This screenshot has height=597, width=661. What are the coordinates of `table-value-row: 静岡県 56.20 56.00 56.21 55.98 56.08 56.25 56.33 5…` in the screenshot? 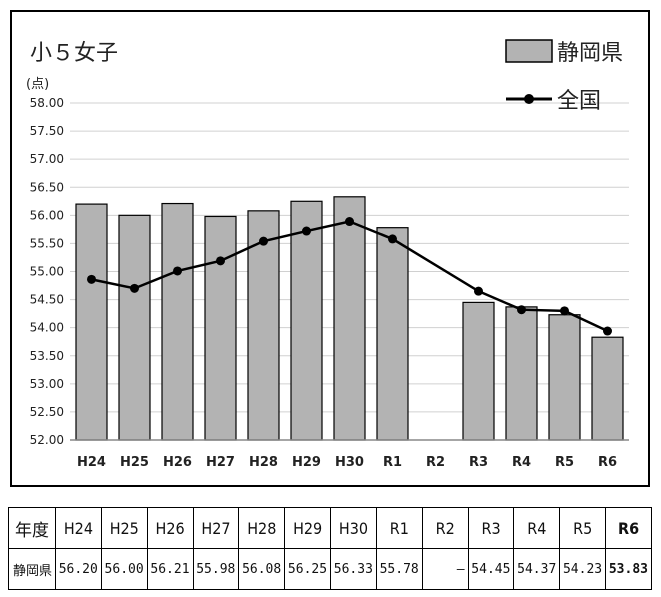 It's located at (330, 569).